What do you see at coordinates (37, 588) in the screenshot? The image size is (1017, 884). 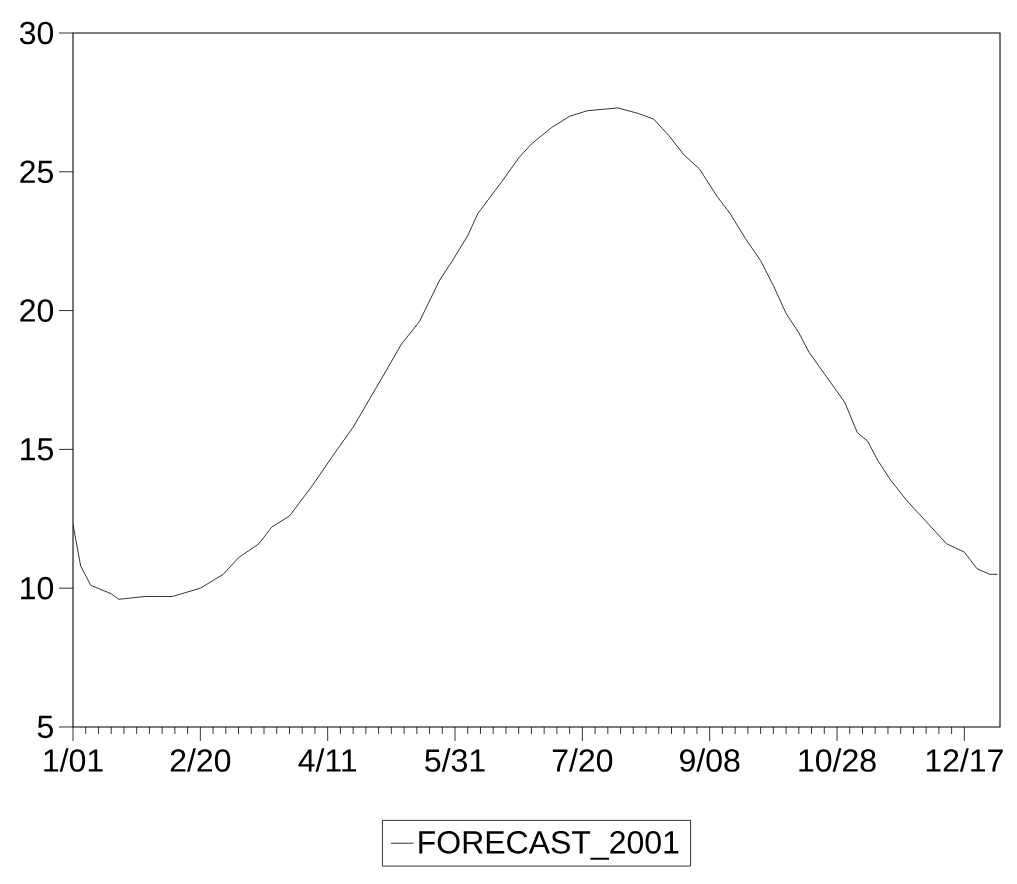 I see `y-tick-label: 10` at bounding box center [37, 588].